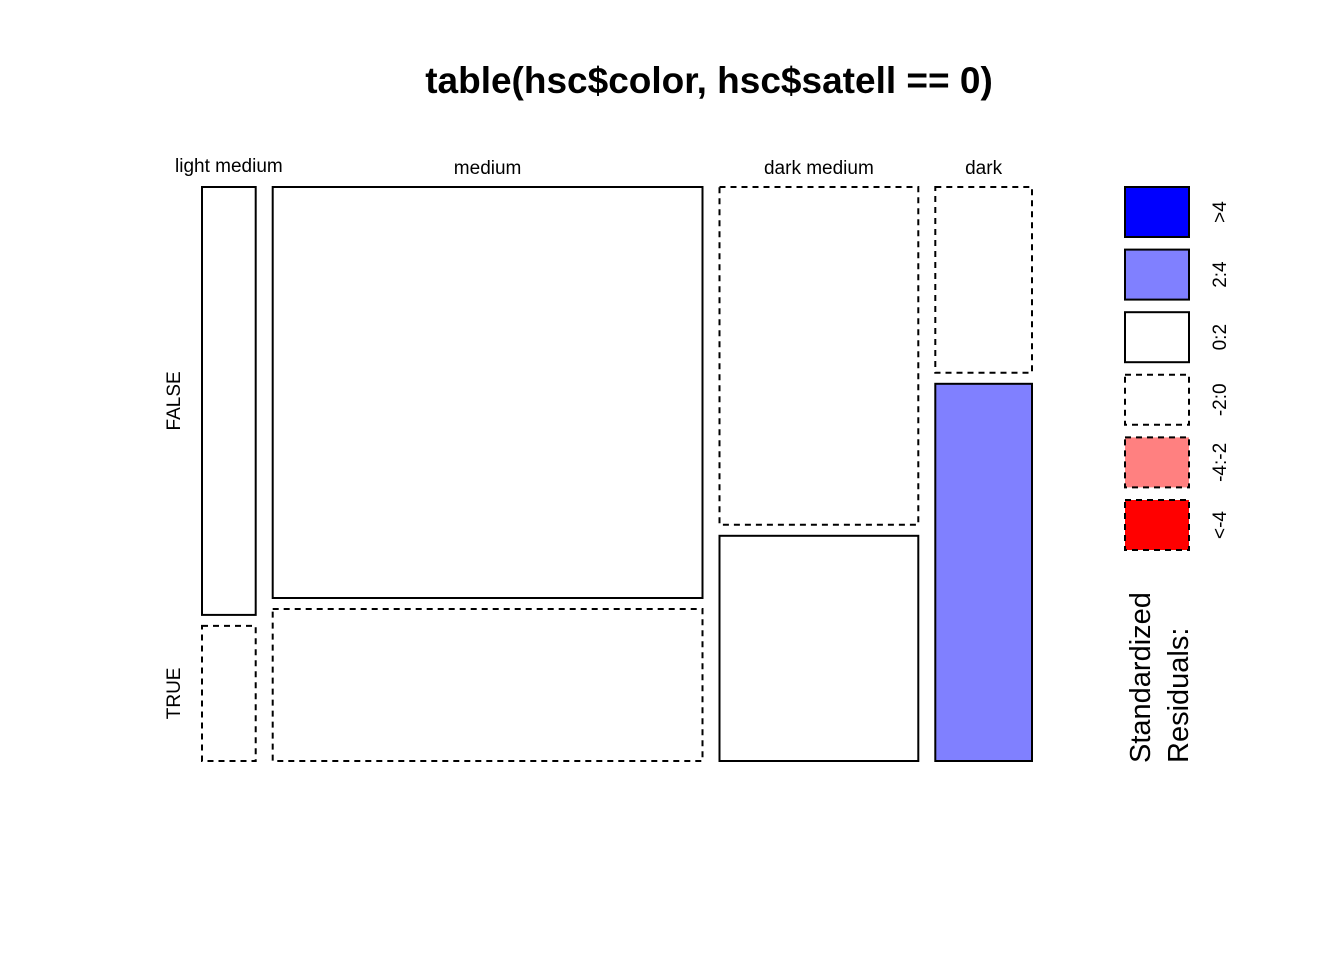 This screenshot has height=960, width=1344. I want to click on mosaic-cell-medium-false, so click(487, 392).